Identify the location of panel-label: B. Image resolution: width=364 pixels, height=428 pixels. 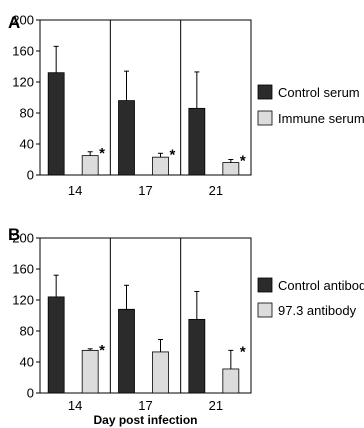
(14, 234).